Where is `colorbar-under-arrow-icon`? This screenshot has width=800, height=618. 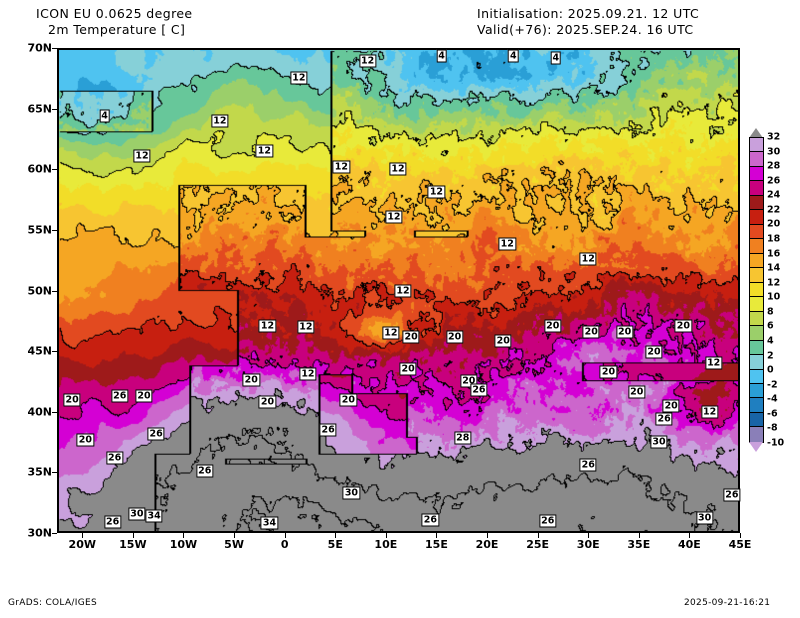 colorbar-under-arrow-icon is located at coordinates (756, 447).